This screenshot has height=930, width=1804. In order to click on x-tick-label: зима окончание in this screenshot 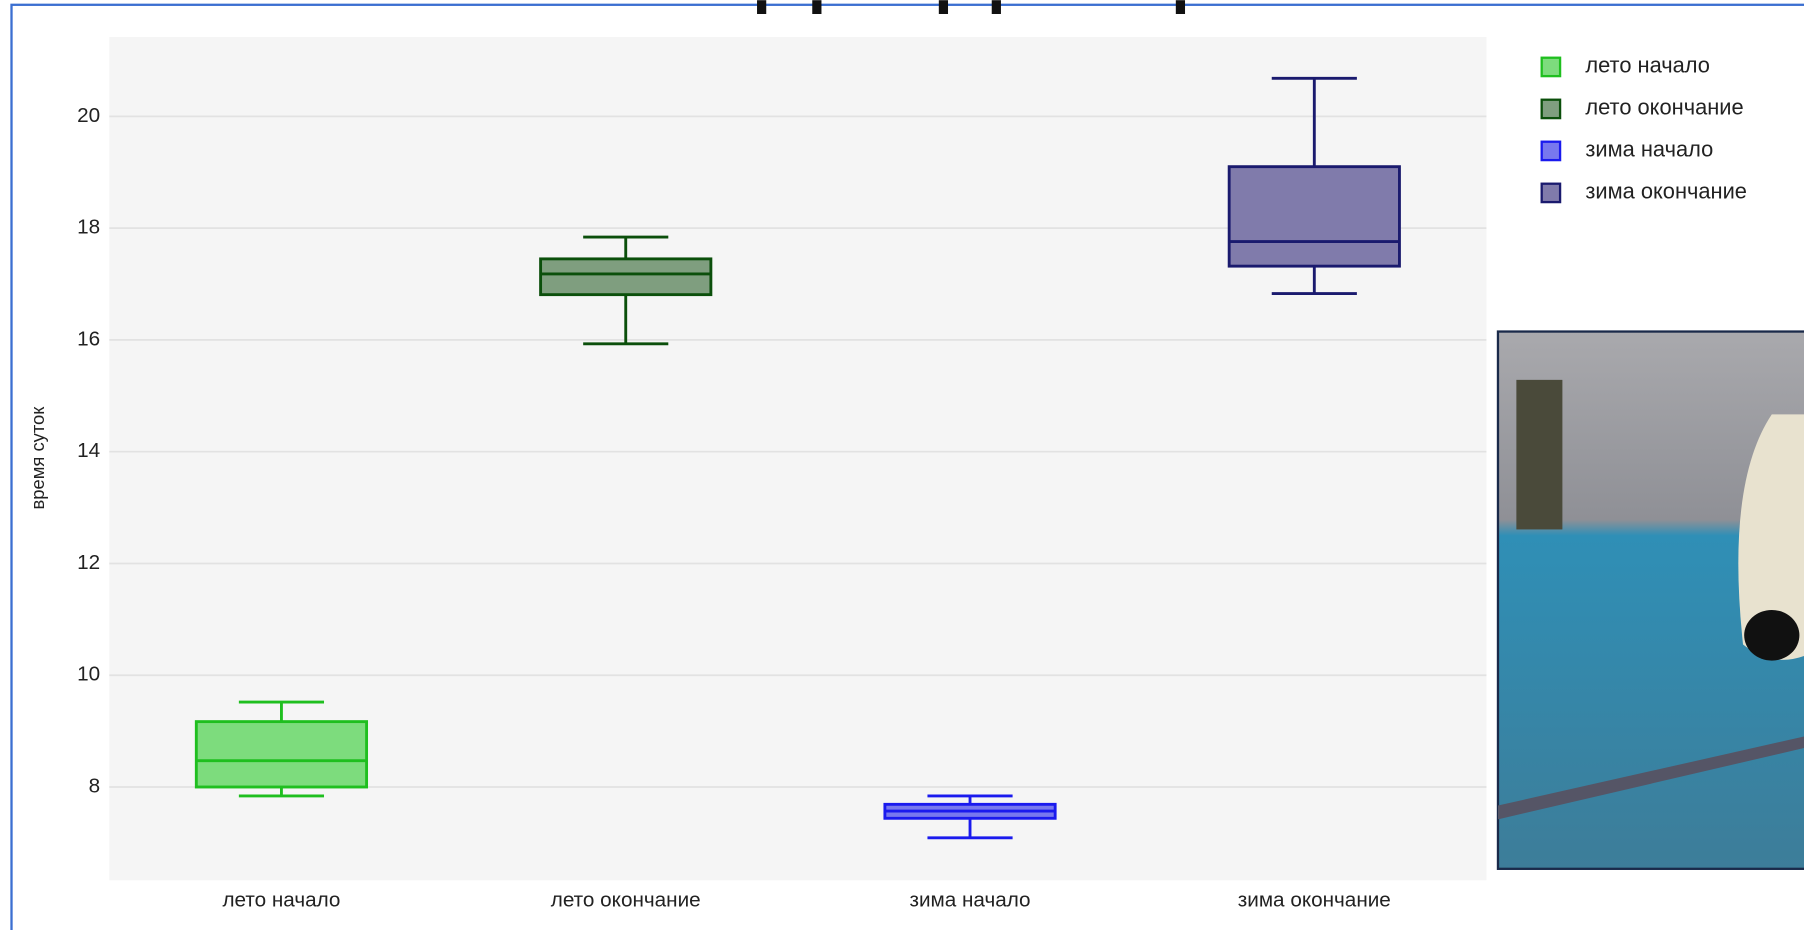, I will do `click(1314, 900)`.